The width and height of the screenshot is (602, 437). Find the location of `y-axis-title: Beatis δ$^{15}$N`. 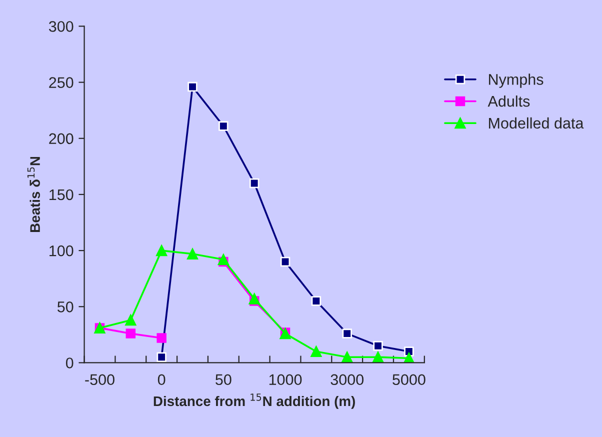

y-axis-title: Beatis δ$^{15}$N is located at coordinates (33, 194).